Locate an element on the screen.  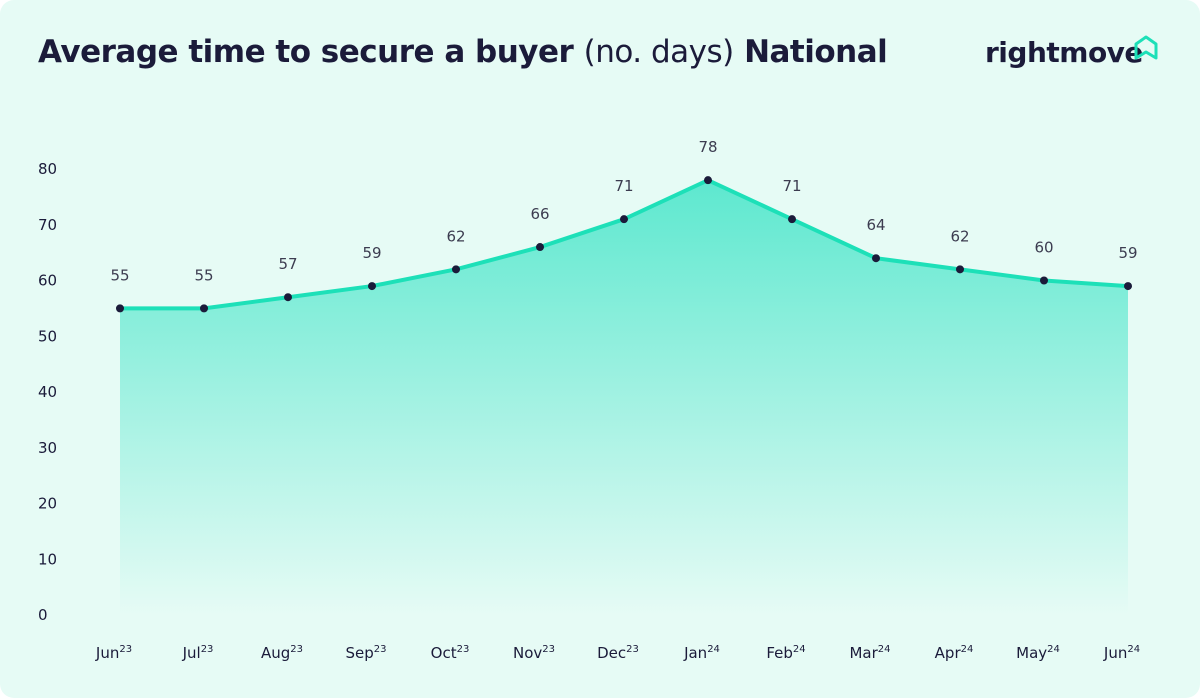
x-tick-label: Sep23 is located at coordinates (365, 653).